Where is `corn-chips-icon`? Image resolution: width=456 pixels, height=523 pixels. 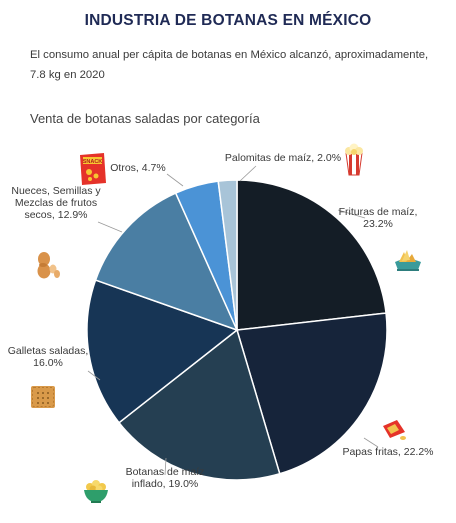
corn-chips-icon is located at coordinates (408, 260).